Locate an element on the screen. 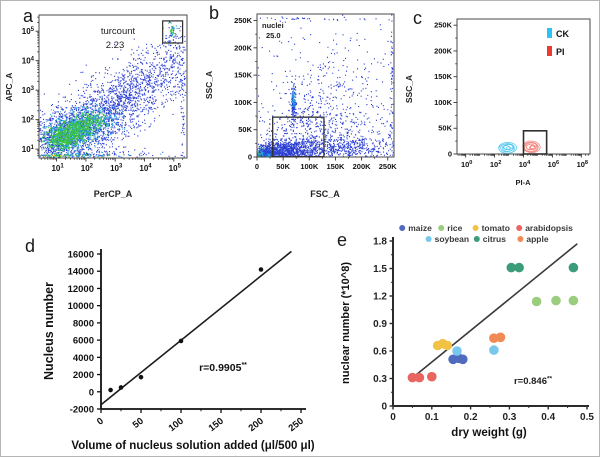 The image size is (600, 457). svg-text: PI is located at coordinates (560, 52).